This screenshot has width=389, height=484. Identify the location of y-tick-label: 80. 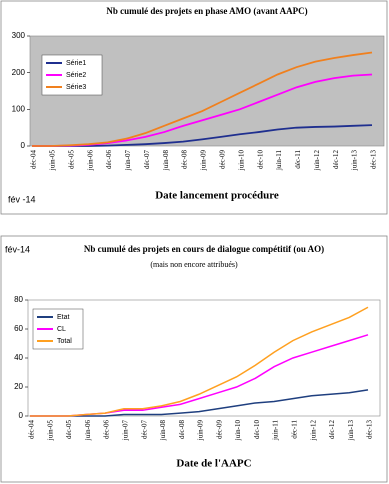
(18, 299).